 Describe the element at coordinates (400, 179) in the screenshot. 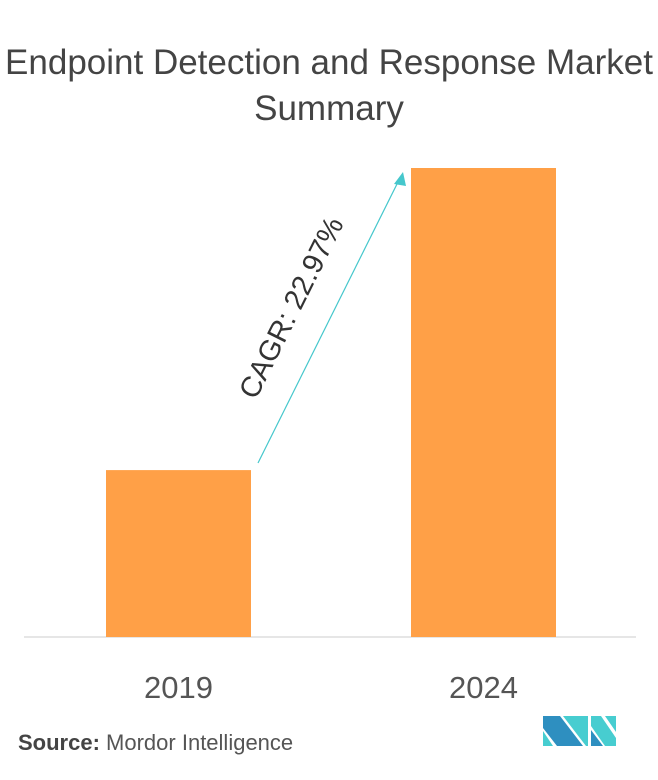

I see `arrow-head-icon` at that location.